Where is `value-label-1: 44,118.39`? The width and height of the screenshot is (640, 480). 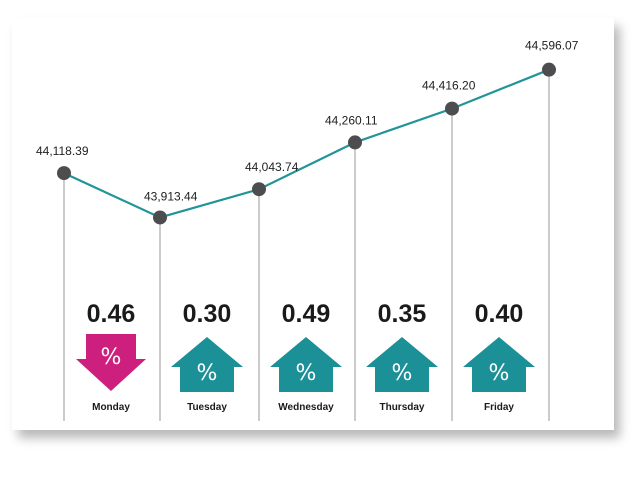
value-label-1: 44,118.39 is located at coordinates (62, 151).